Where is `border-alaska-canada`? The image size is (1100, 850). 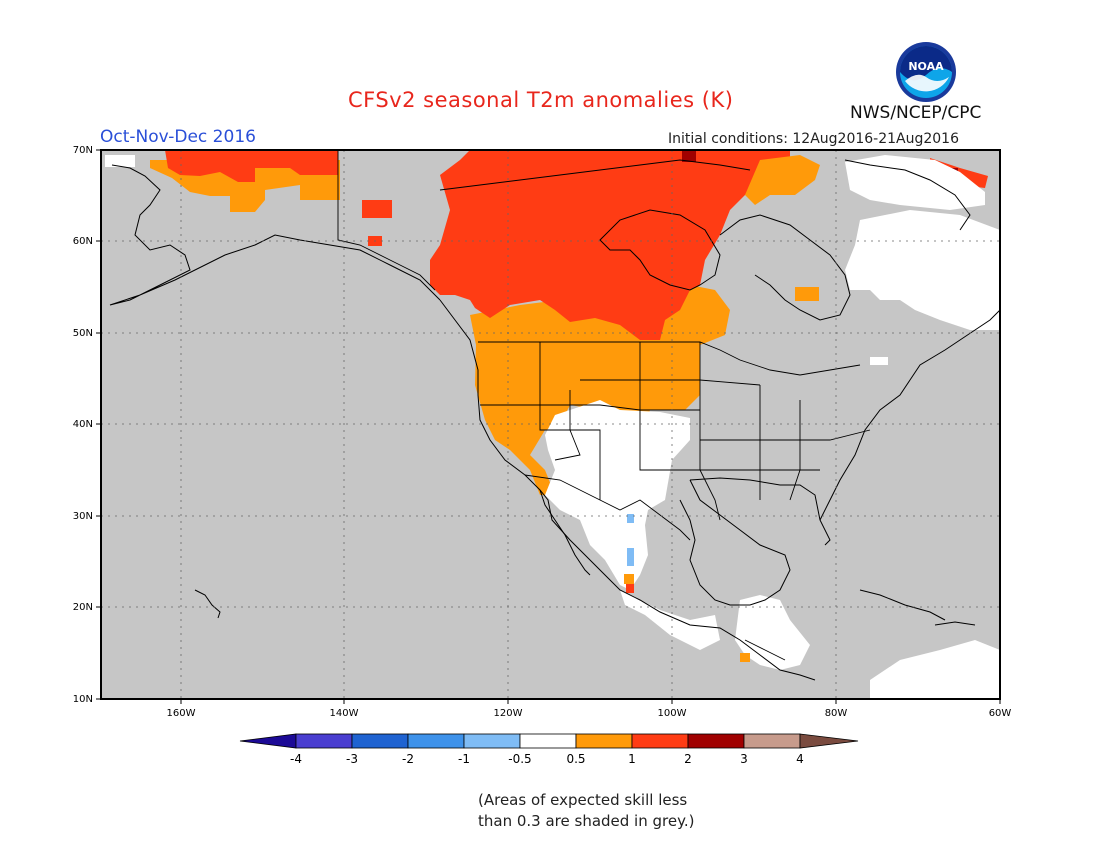 border-alaska-canada is located at coordinates (386, 220).